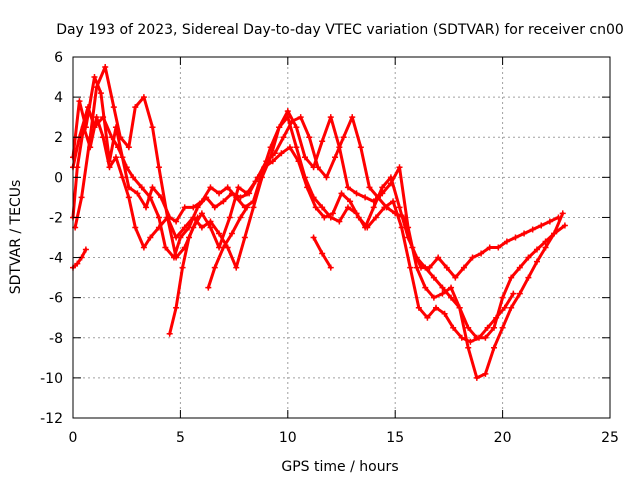 This screenshot has height=480, width=640. I want to click on y-axis-label: SDTVAR / TECUs, so click(16, 237).